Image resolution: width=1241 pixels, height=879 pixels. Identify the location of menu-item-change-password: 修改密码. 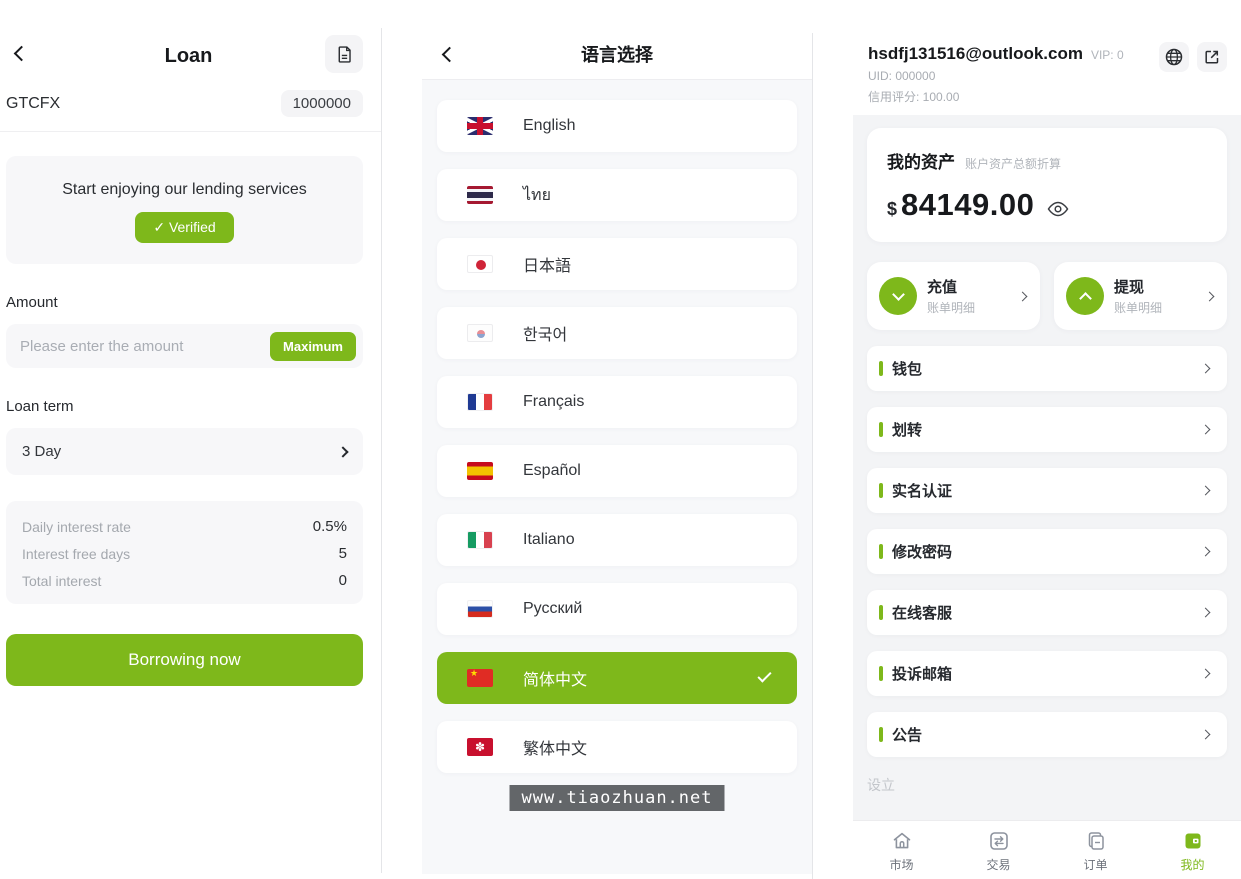
(1047, 551).